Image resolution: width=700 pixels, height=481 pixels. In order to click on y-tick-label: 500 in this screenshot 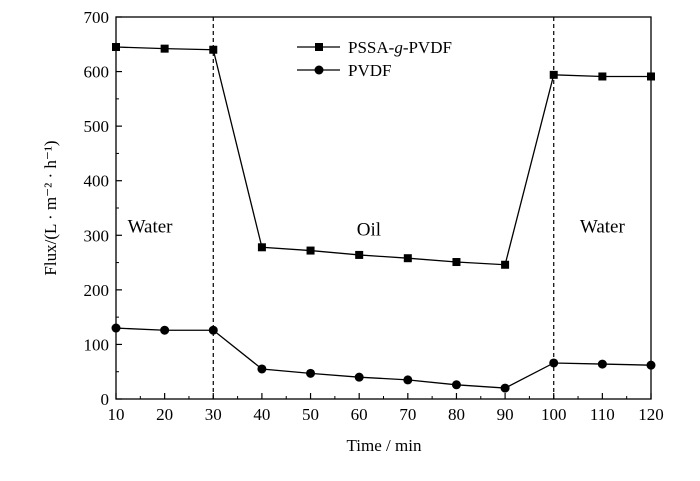, I will do `click(97, 126)`.